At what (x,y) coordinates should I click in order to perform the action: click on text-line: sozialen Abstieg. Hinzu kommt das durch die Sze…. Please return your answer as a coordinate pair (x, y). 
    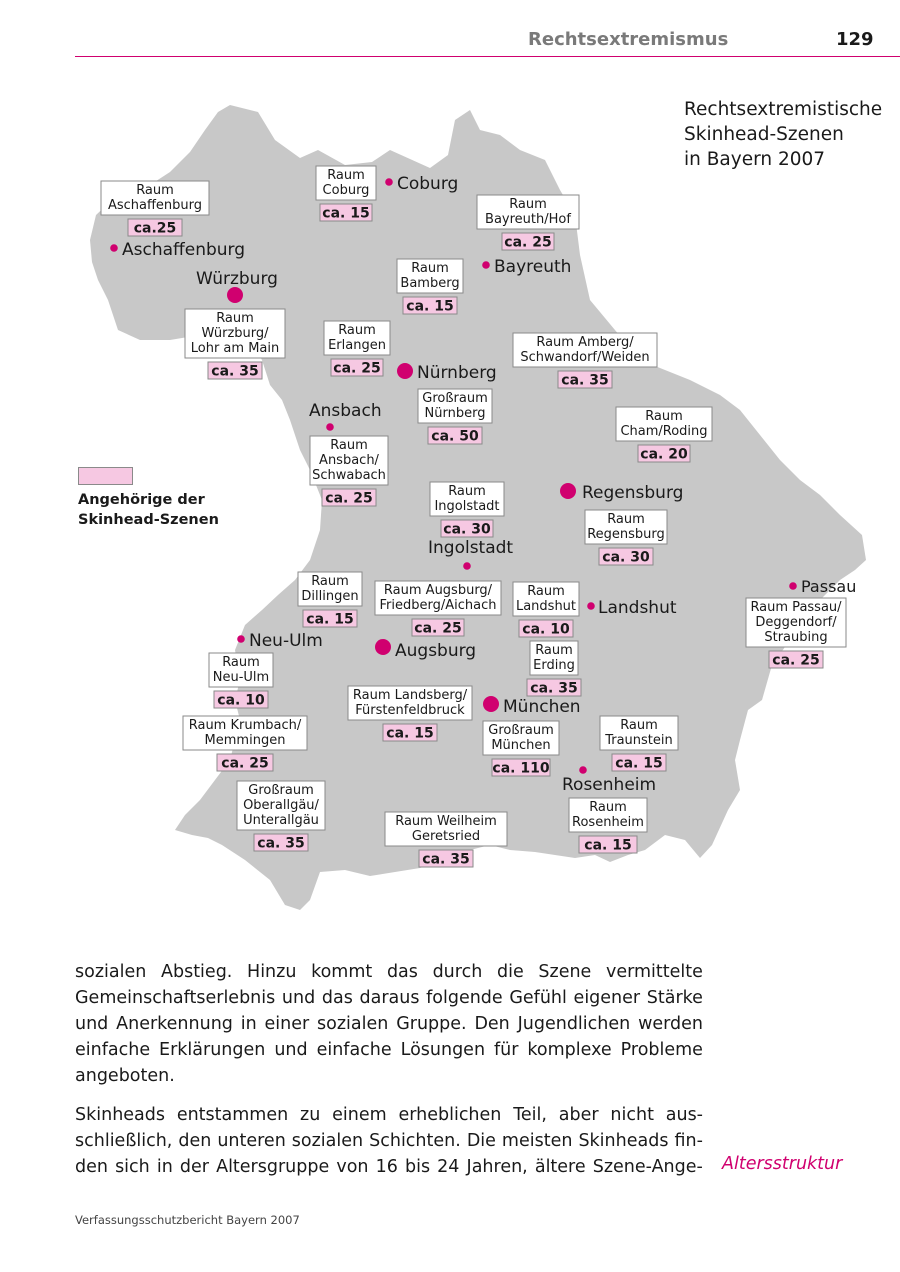
    Looking at the image, I should click on (389, 972).